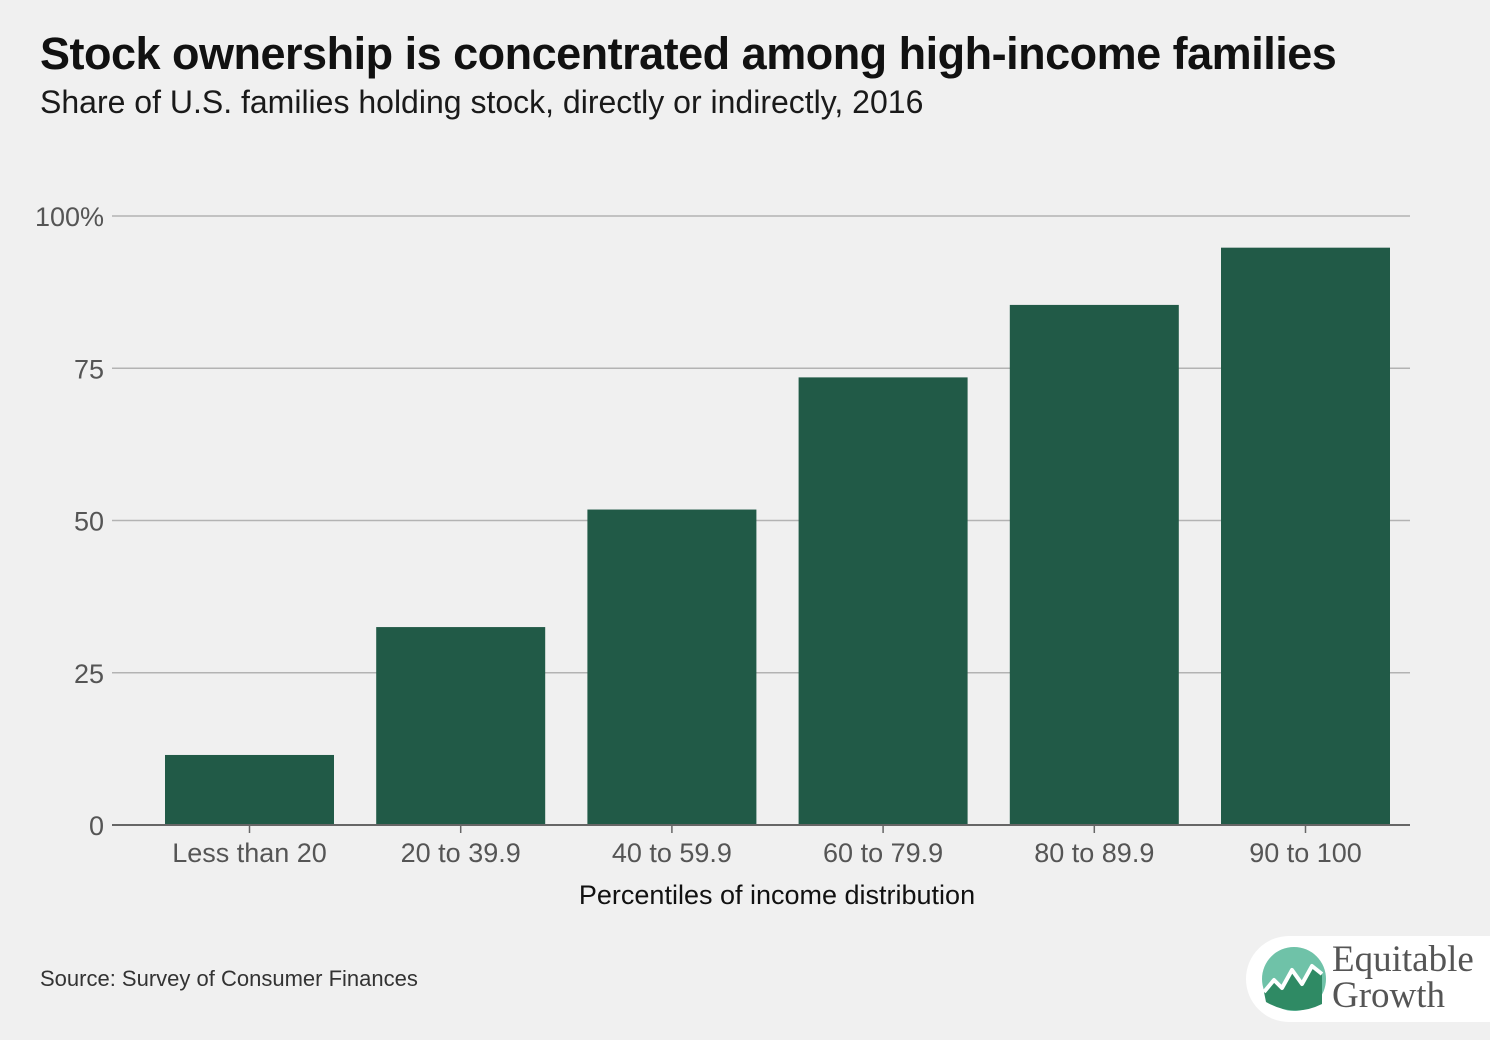 The width and height of the screenshot is (1490, 1040). What do you see at coordinates (89, 674) in the screenshot?
I see `y-tick-label-25: 25` at bounding box center [89, 674].